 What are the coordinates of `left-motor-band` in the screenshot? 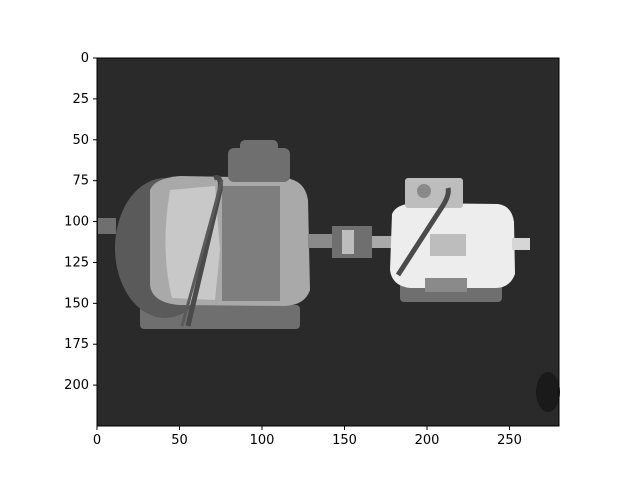 It's located at (251, 243).